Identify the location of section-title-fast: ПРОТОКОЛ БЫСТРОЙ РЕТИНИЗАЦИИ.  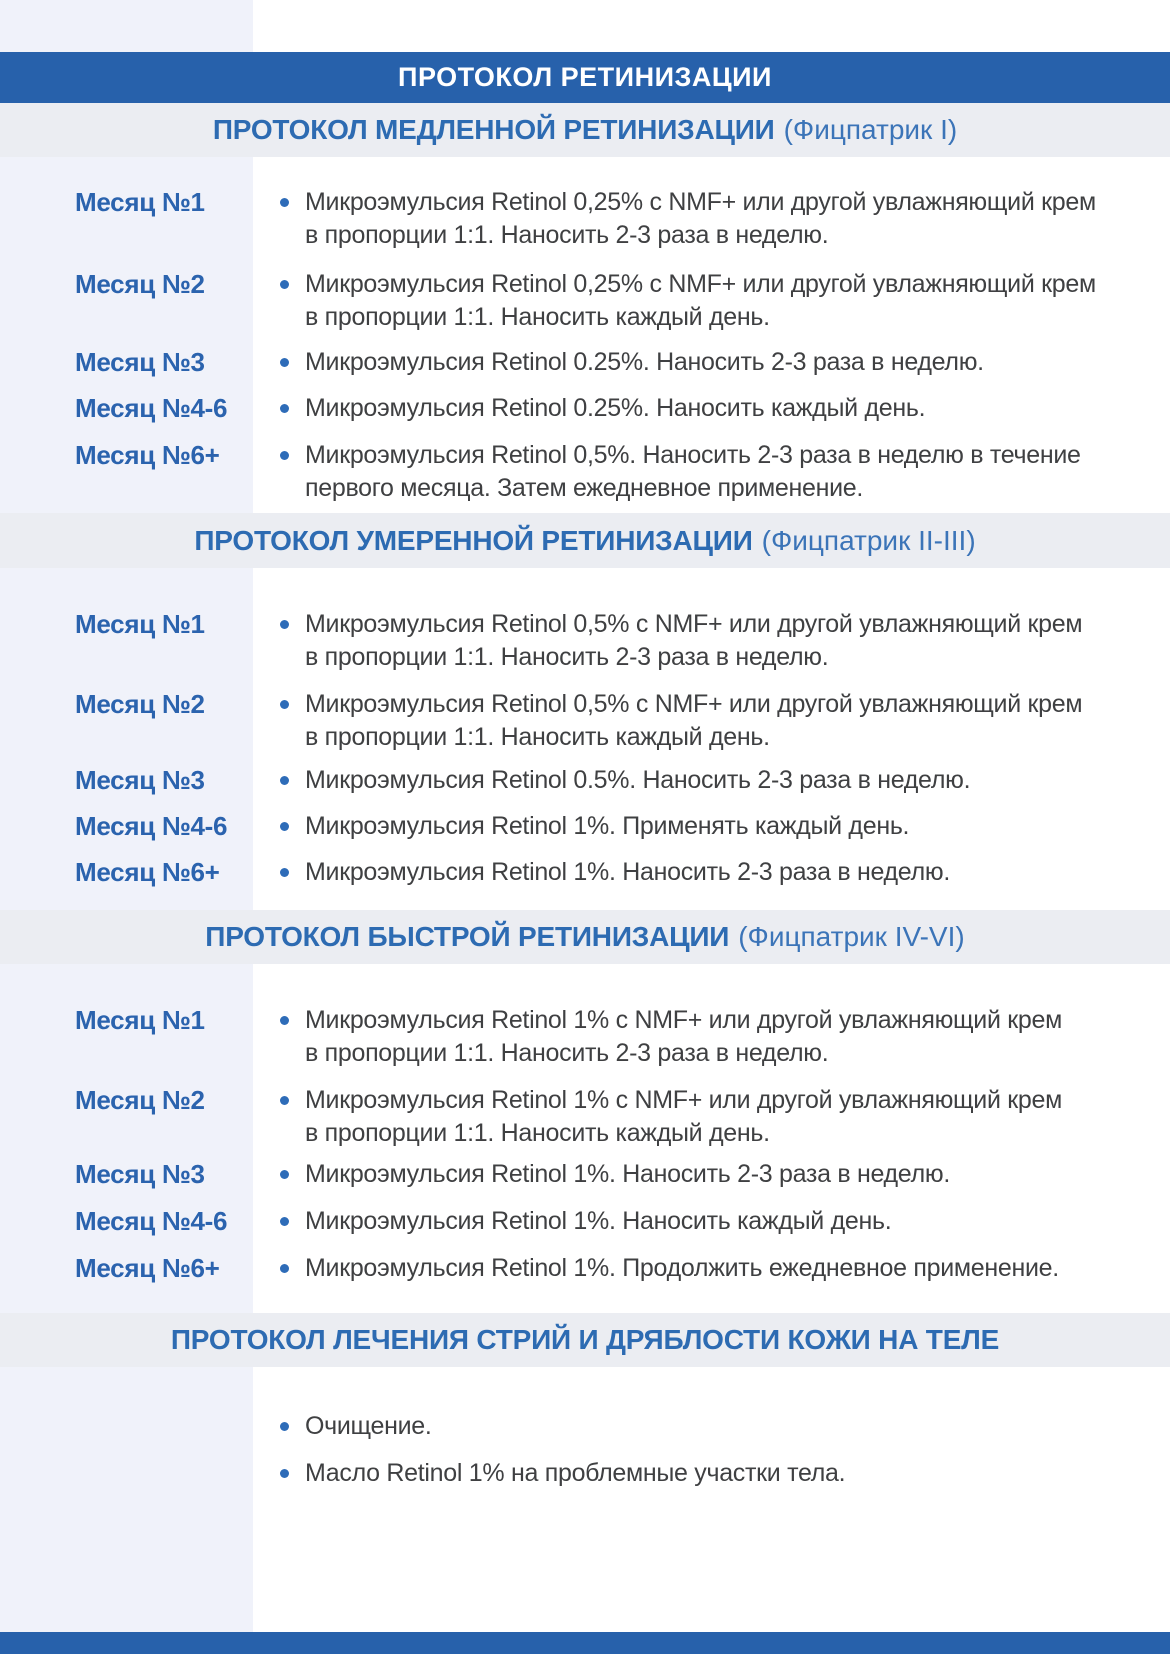
(467, 936).